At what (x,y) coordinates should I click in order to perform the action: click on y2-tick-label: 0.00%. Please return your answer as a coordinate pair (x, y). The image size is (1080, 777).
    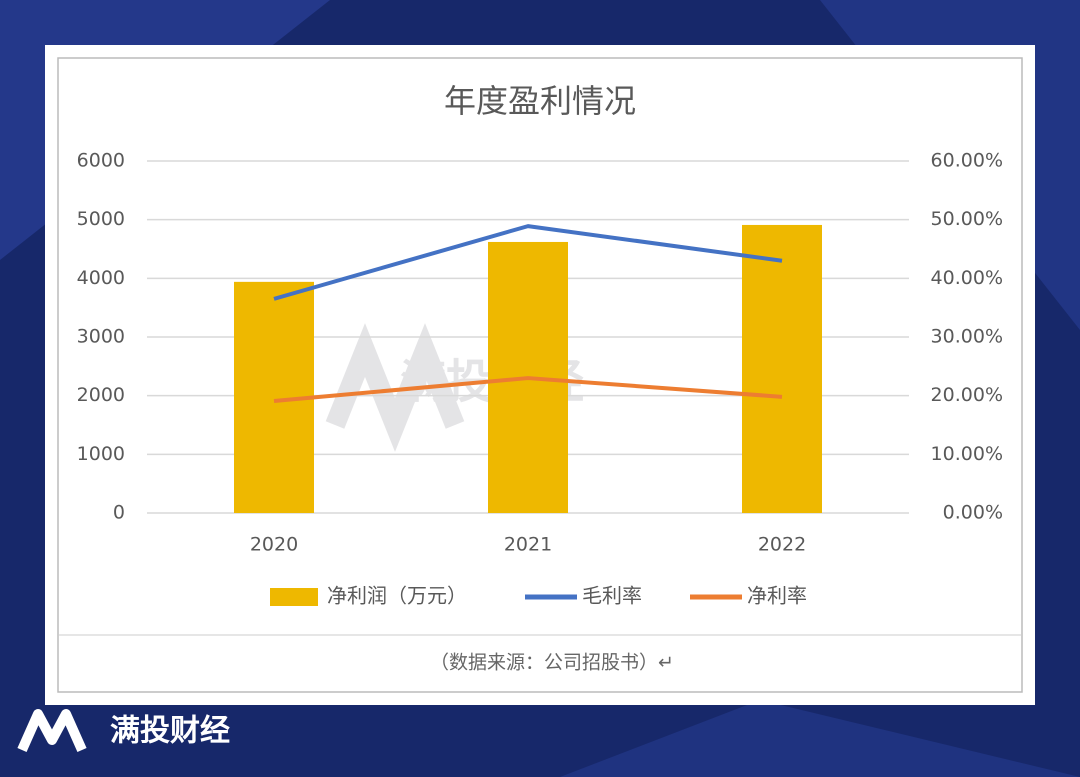
    Looking at the image, I should click on (973, 513).